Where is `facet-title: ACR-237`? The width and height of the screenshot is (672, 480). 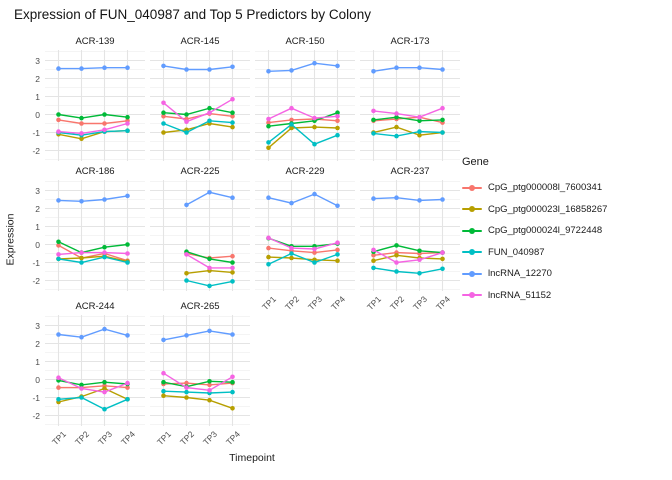
facet-title: ACR-237 is located at coordinates (410, 171).